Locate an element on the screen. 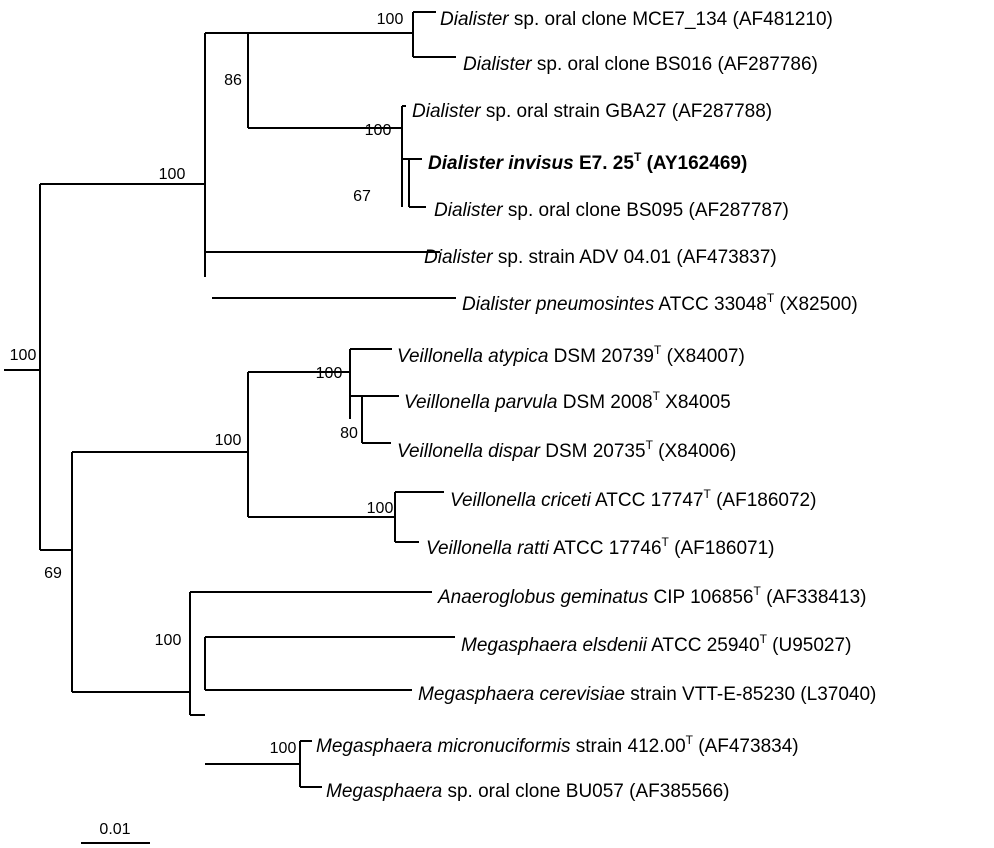 Image resolution: width=994 pixels, height=848 pixels. taxon-accession: (AF473834) is located at coordinates (746, 746).